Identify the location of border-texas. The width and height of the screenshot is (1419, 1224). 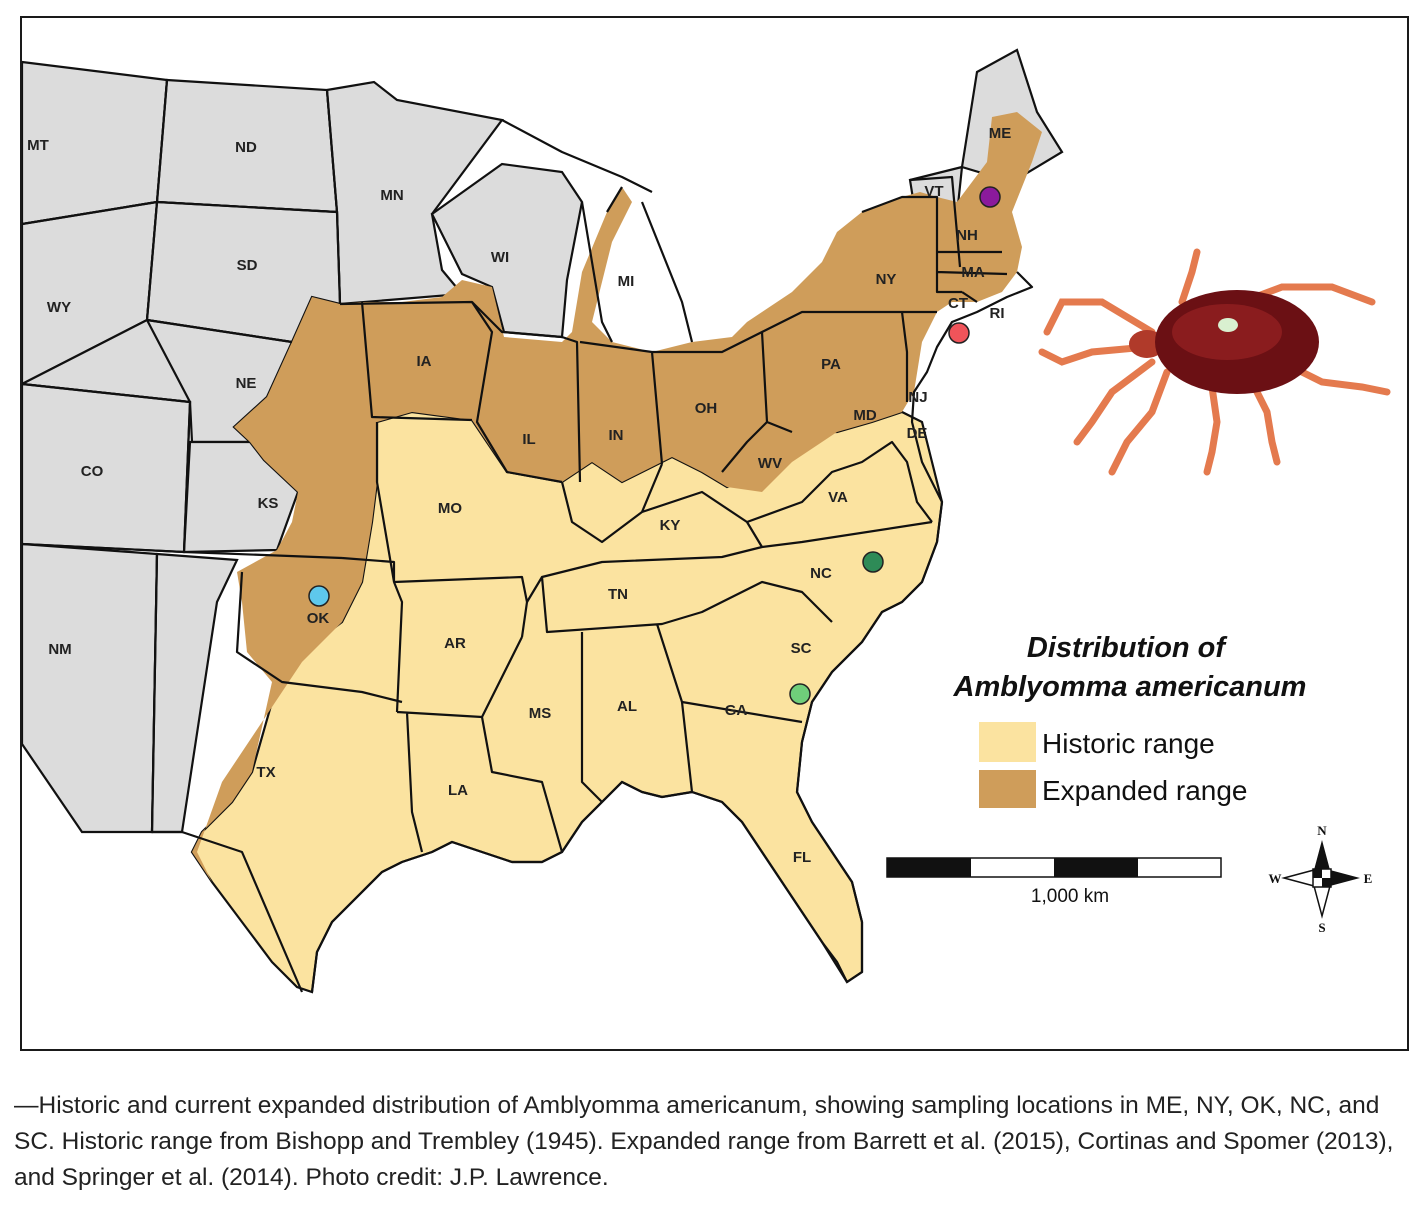
(277, 782).